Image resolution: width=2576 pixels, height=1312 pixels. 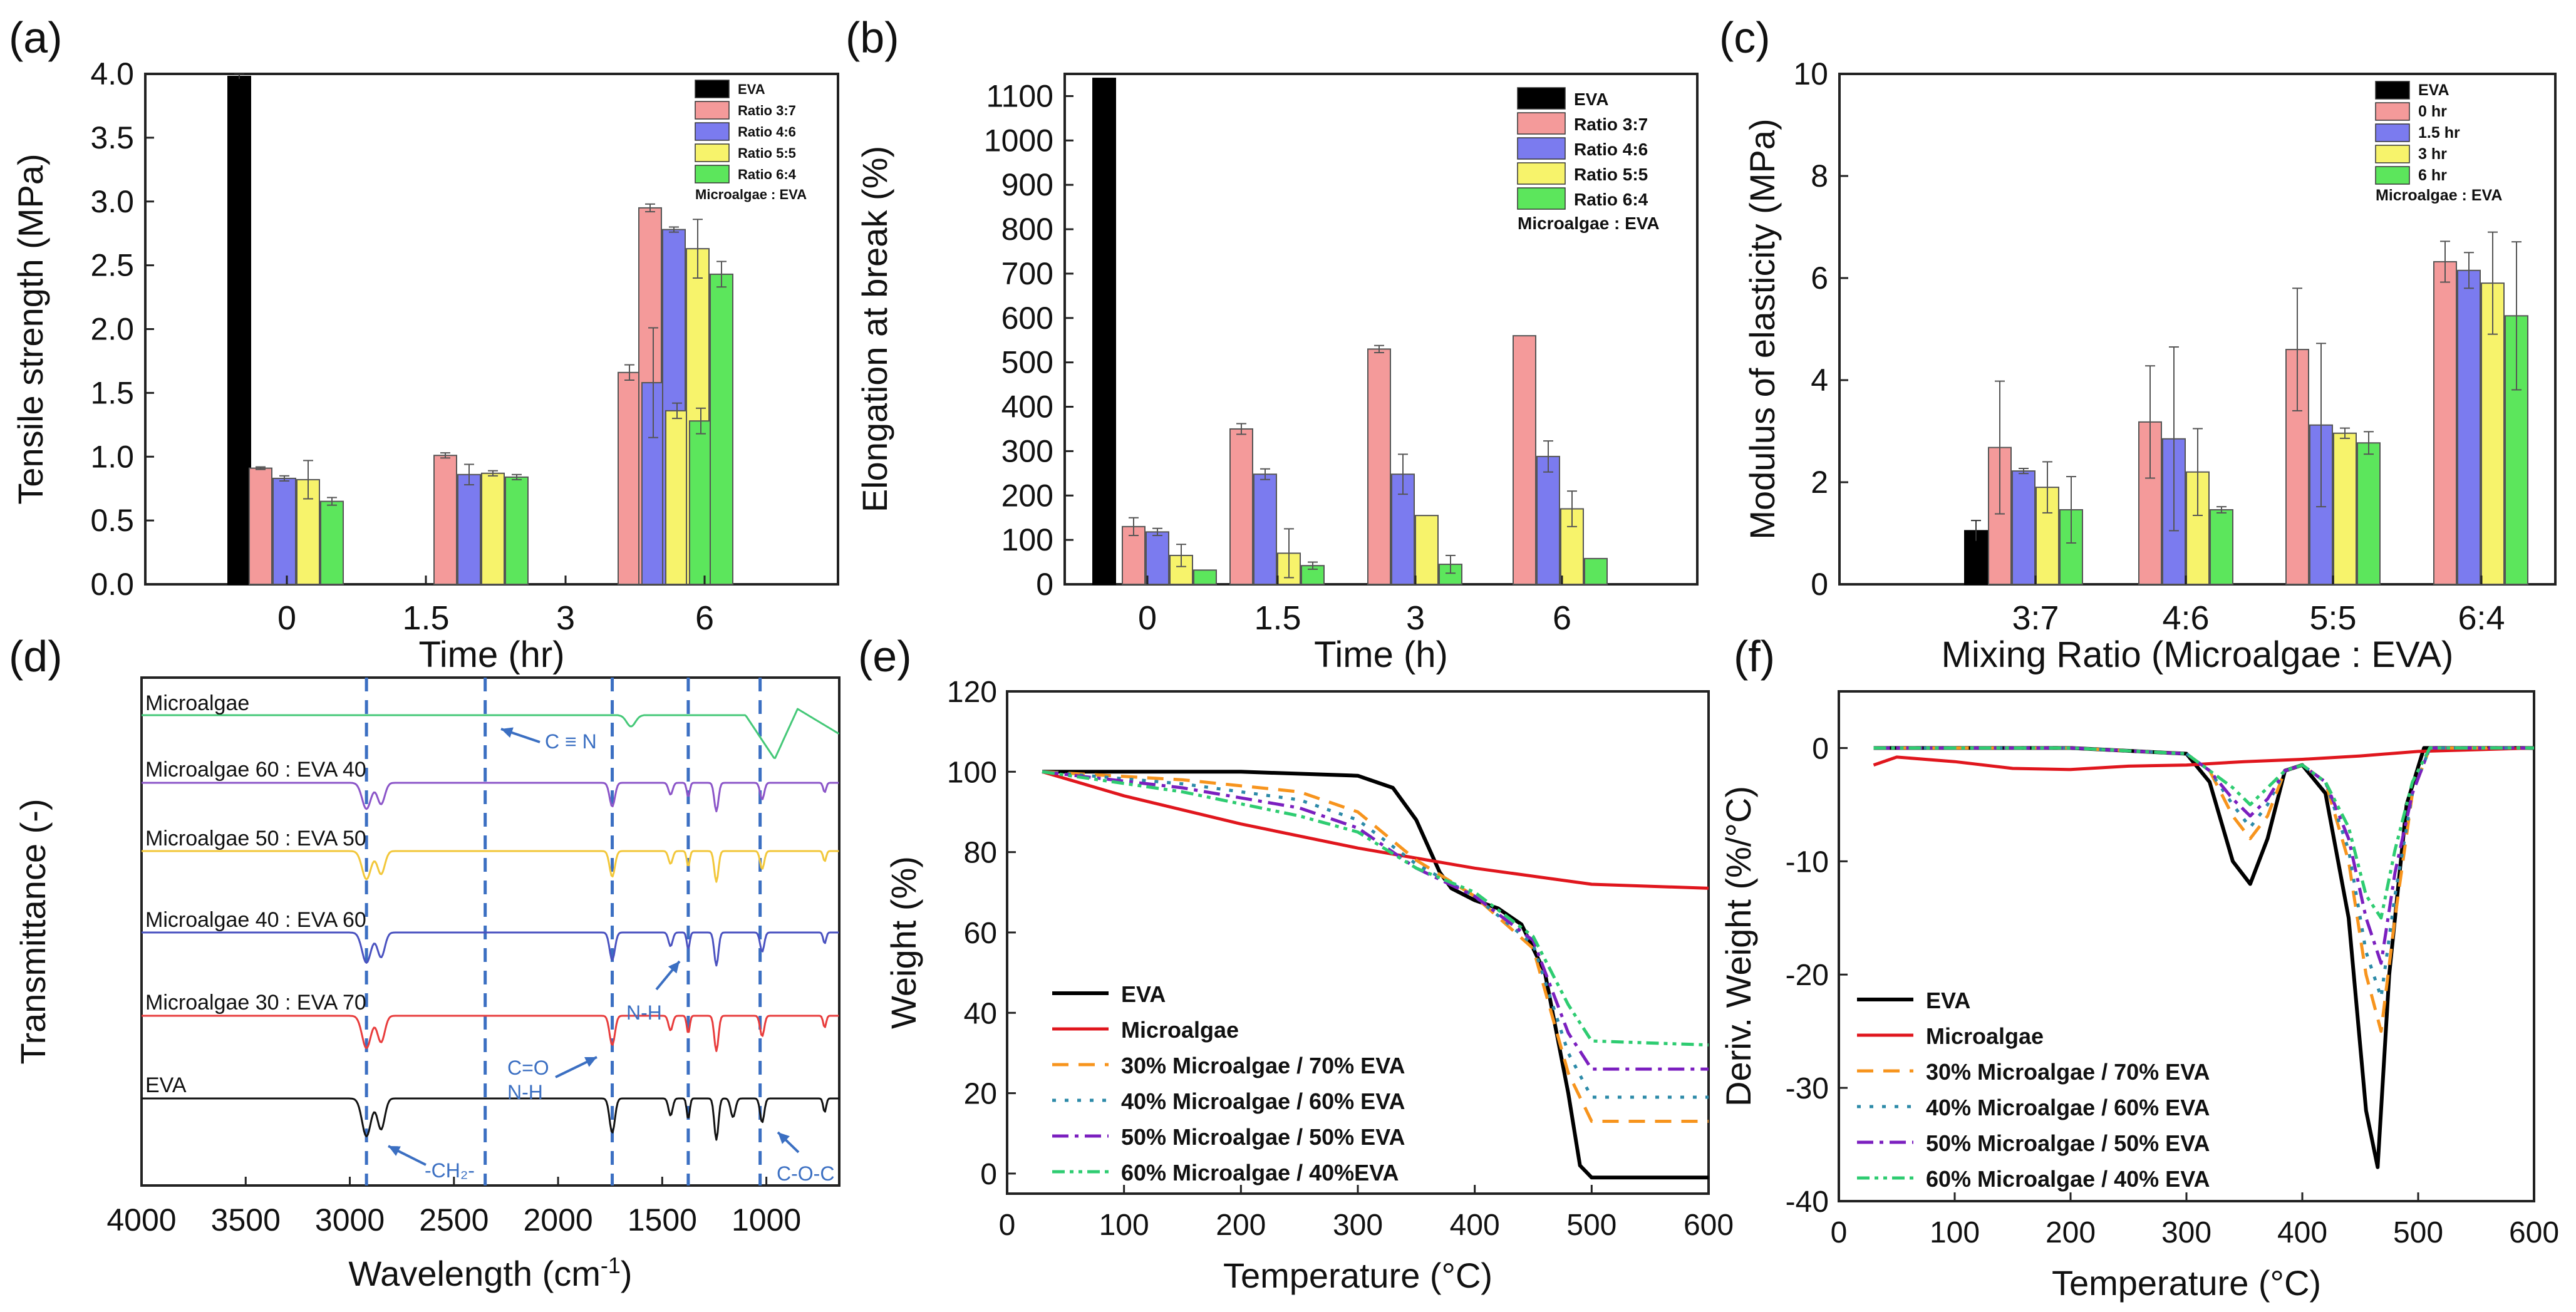 I want to click on legend-label: 3 hr, so click(x=2432, y=154).